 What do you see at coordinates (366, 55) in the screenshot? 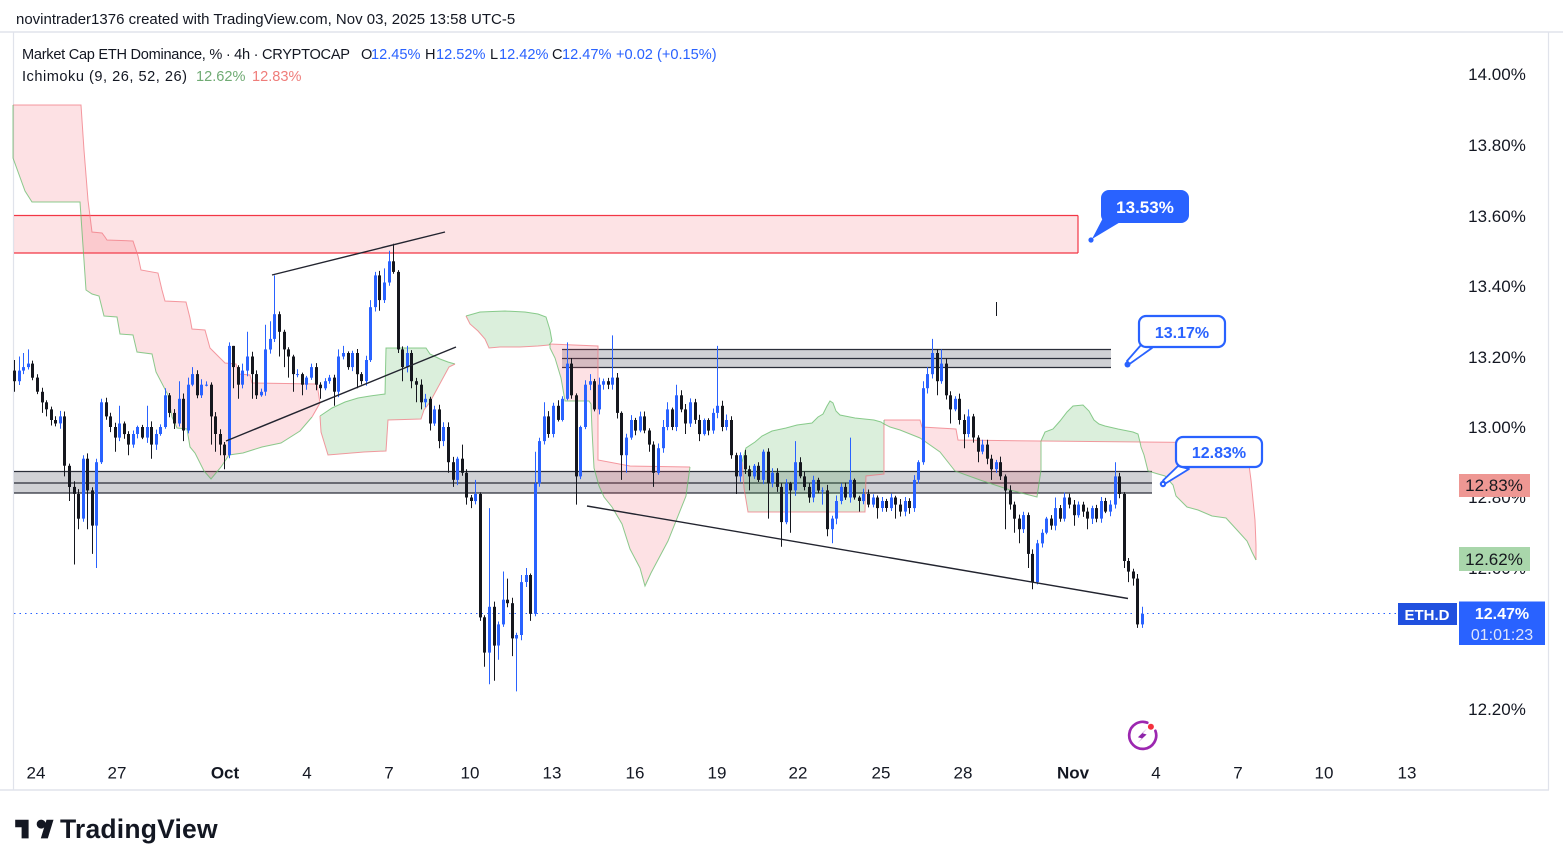
I see `svg-text: O` at bounding box center [366, 55].